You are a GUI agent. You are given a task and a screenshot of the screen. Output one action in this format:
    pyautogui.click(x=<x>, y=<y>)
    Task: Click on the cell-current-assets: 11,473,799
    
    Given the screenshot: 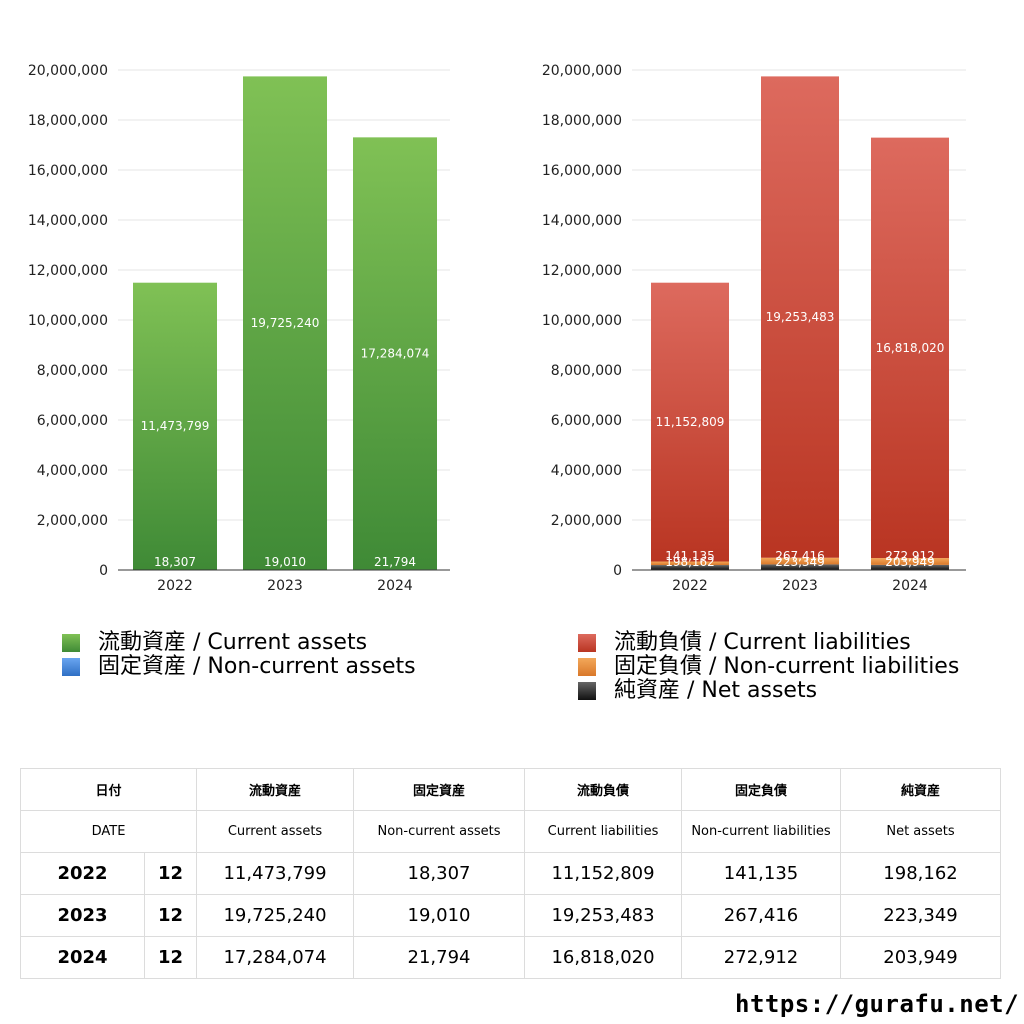 What is the action you would take?
    pyautogui.click(x=275, y=873)
    